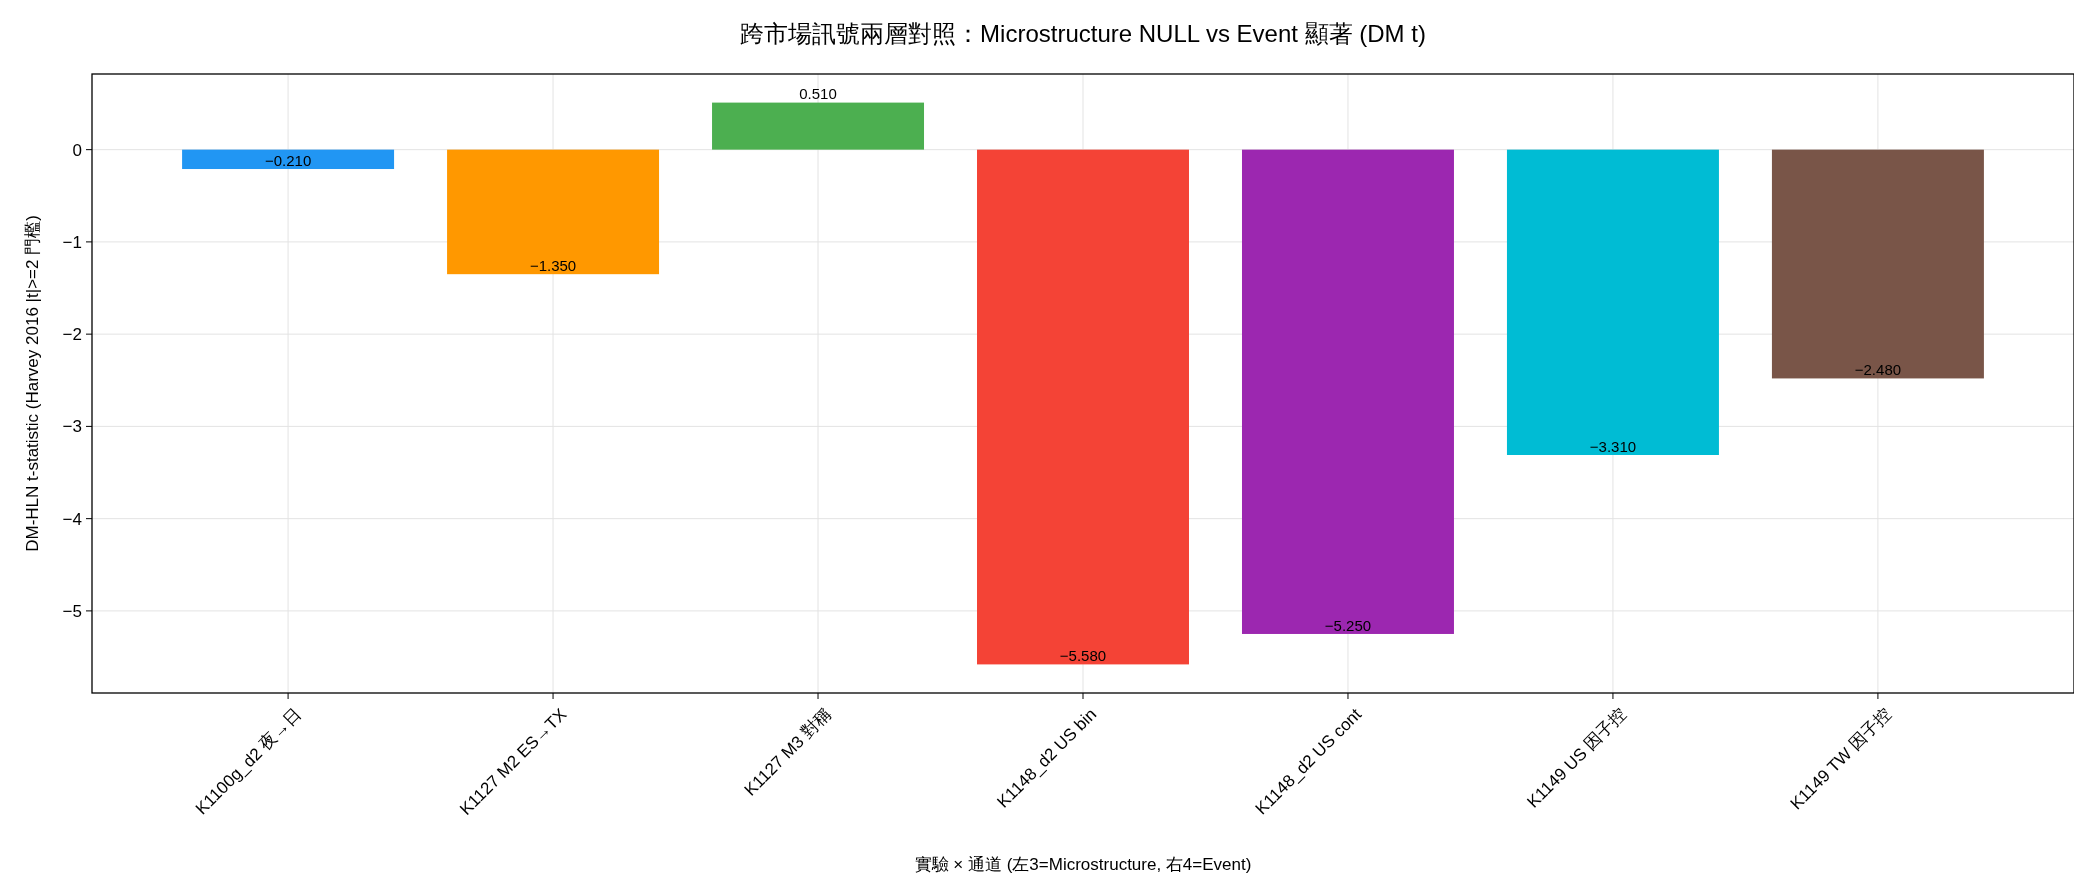  Describe the element at coordinates (1083, 656) in the screenshot. I see `data-label: −5.580` at that location.